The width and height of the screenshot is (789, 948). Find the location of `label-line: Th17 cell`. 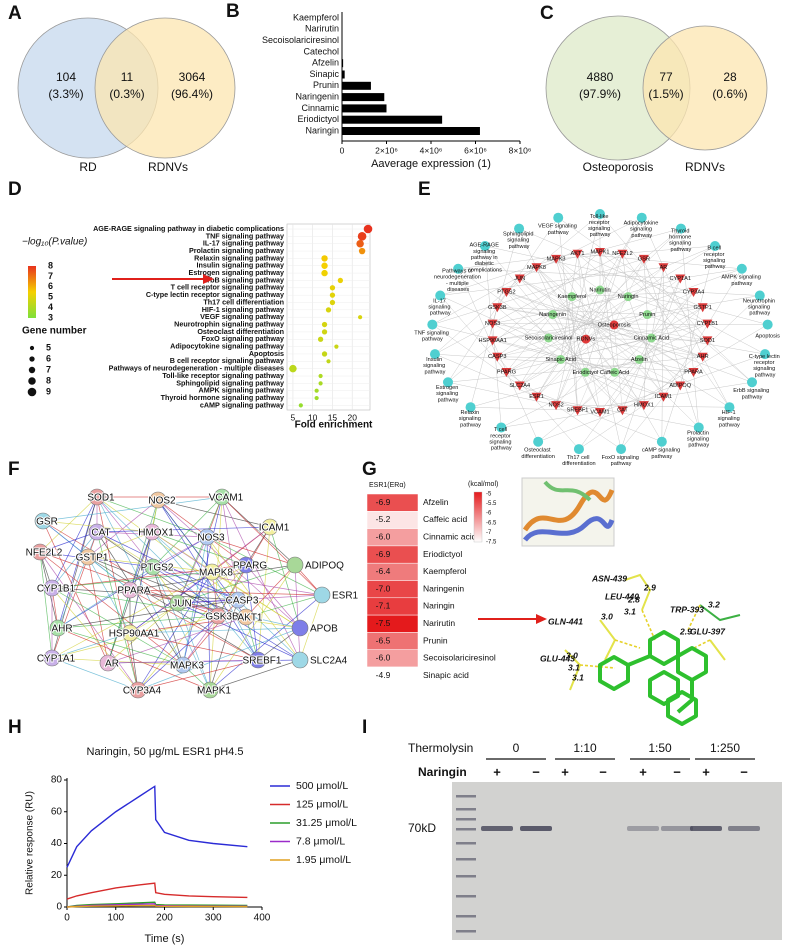

label-line: Th17 cell is located at coordinates (579, 458).